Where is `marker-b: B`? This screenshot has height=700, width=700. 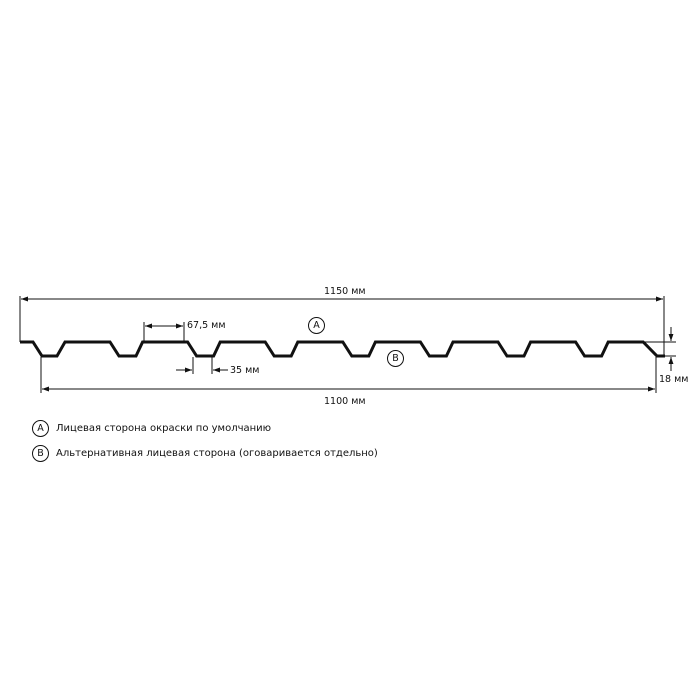
marker-b: B is located at coordinates (395, 358).